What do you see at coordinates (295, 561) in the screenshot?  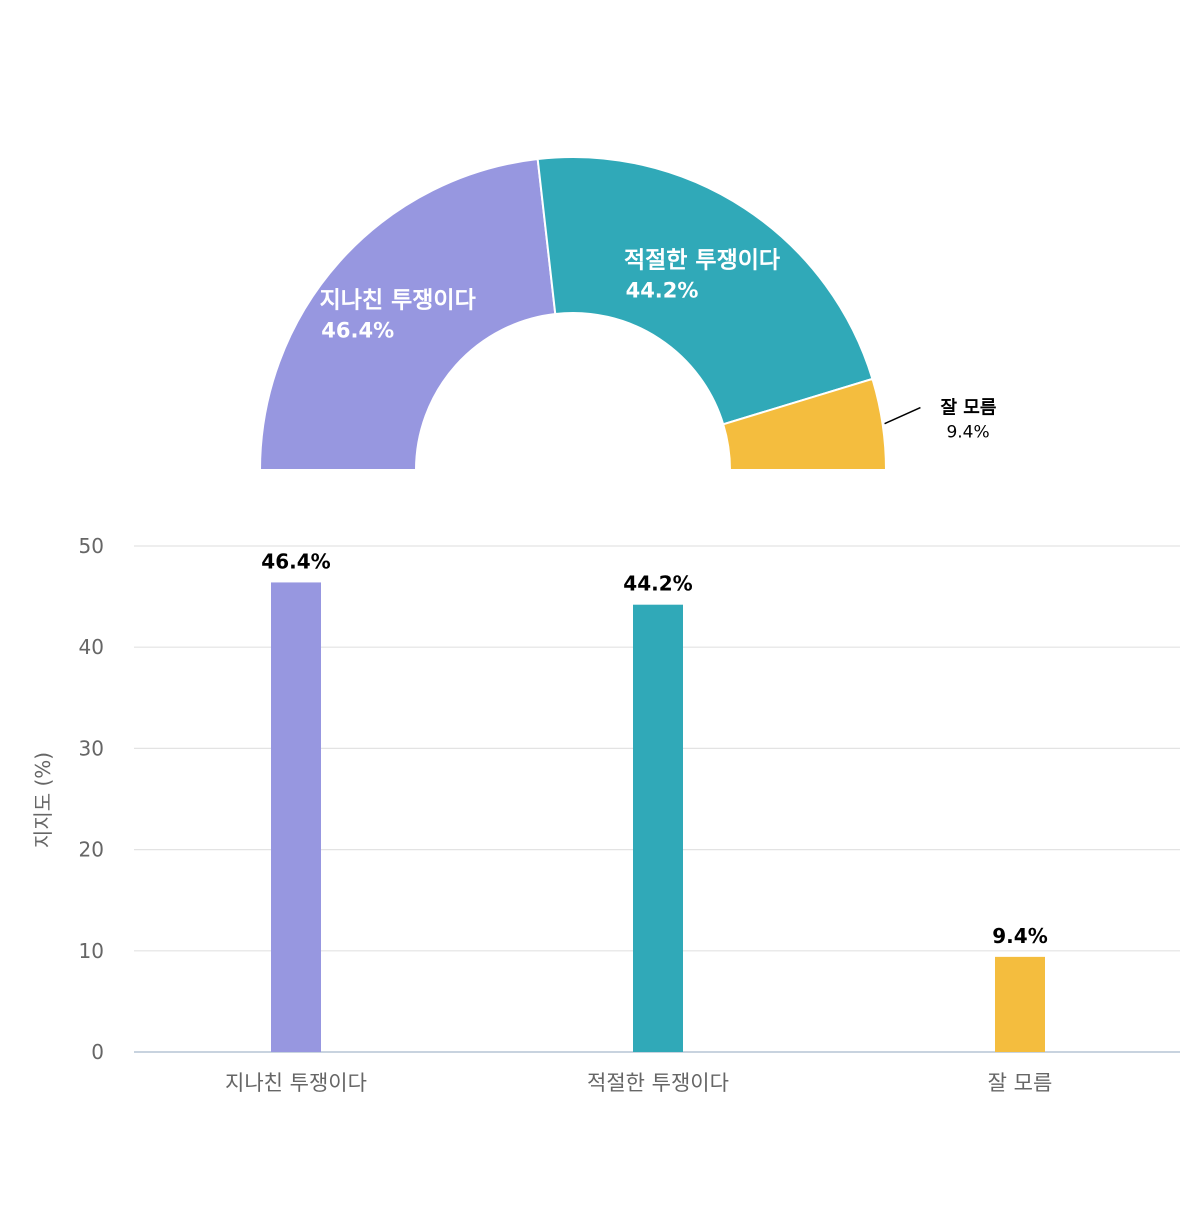 I see `bar-value-label: 46.4%` at bounding box center [295, 561].